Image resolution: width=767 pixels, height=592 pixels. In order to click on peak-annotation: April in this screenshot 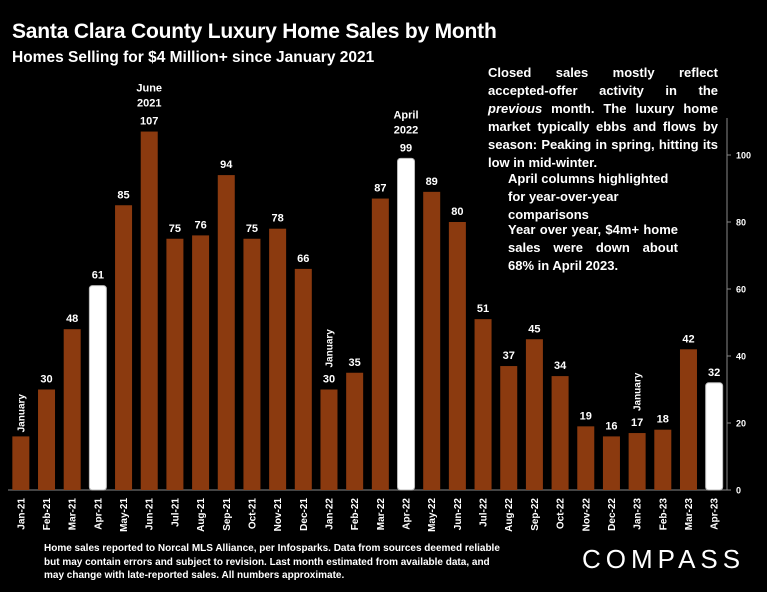, I will do `click(405, 115)`.